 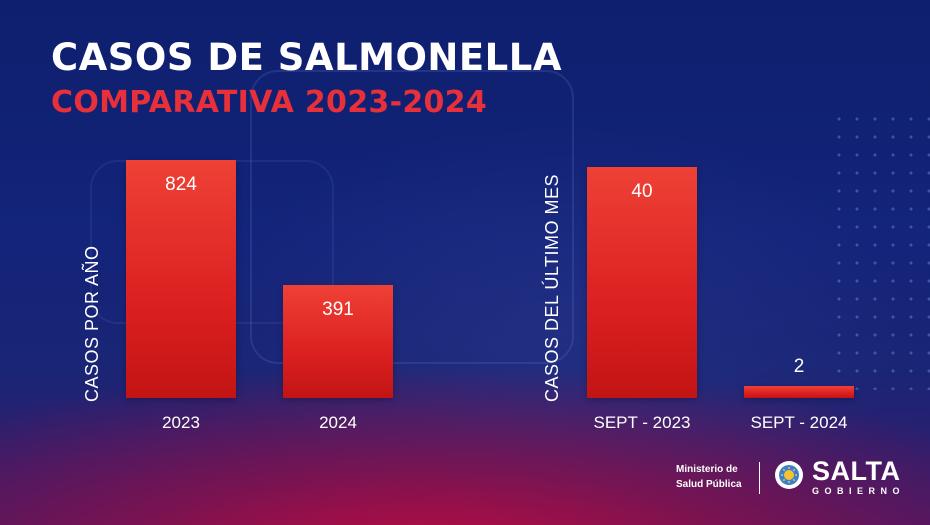 What do you see at coordinates (642, 422) in the screenshot?
I see `x-tick-label: SEPT - 2023` at bounding box center [642, 422].